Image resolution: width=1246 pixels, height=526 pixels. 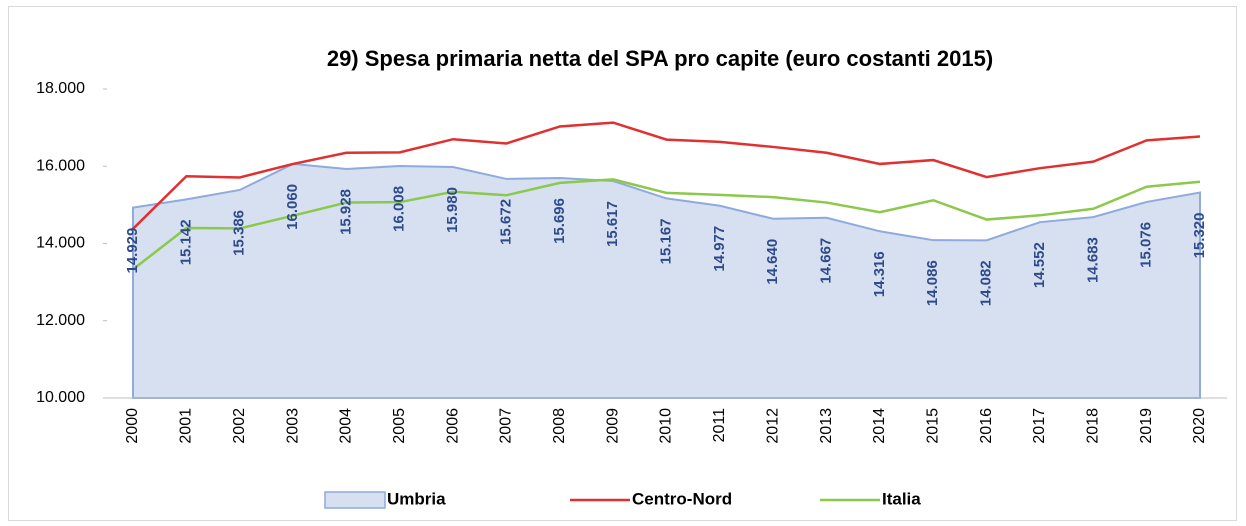 What do you see at coordinates (345, 212) in the screenshot?
I see `data-label: 15.928` at bounding box center [345, 212].